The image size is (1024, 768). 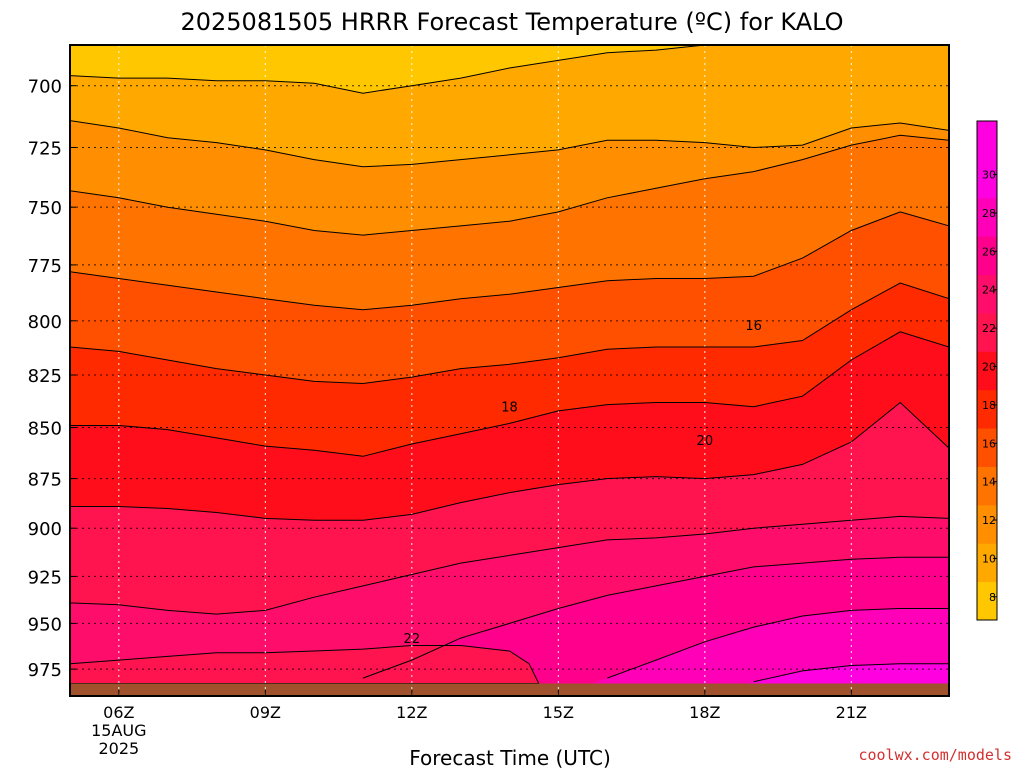 What do you see at coordinates (989, 213) in the screenshot?
I see `colorbar-tick-label: 28` at bounding box center [989, 213].